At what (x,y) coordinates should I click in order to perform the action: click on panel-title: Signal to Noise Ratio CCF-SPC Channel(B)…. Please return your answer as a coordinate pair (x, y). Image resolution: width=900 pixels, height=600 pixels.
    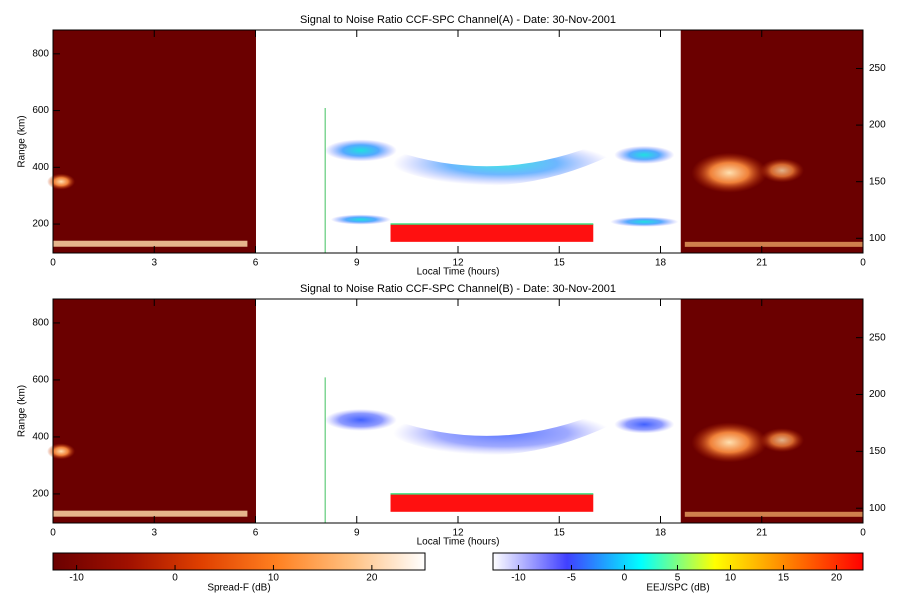
    Looking at the image, I should click on (458, 289).